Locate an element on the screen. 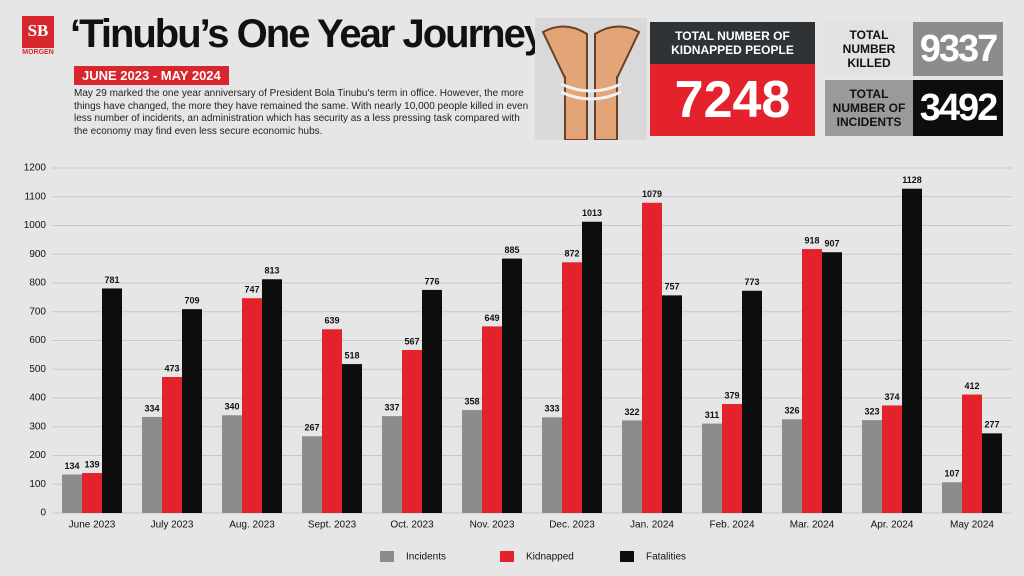 The width and height of the screenshot is (1024, 576). subtitle: JUNE 2023 - MAY 2024 is located at coordinates (151, 75).